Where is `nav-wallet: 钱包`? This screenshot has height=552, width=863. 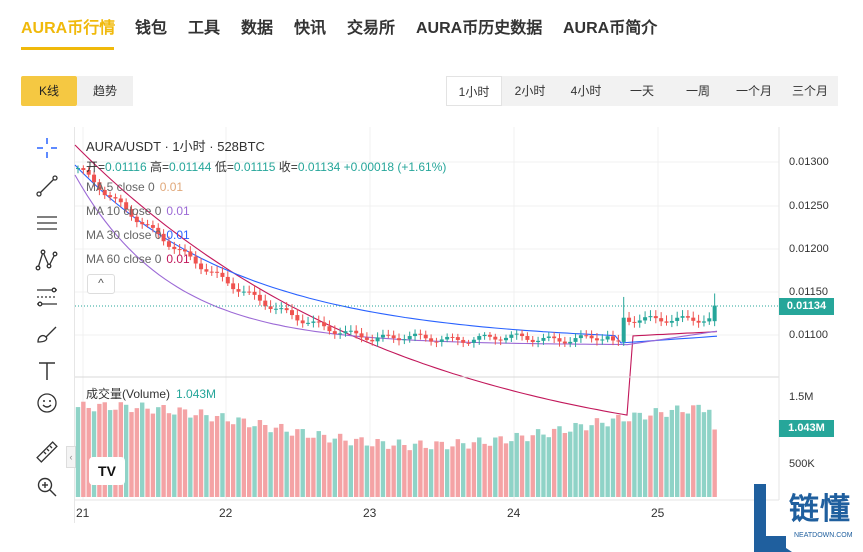 nav-wallet: 钱包 is located at coordinates (151, 28).